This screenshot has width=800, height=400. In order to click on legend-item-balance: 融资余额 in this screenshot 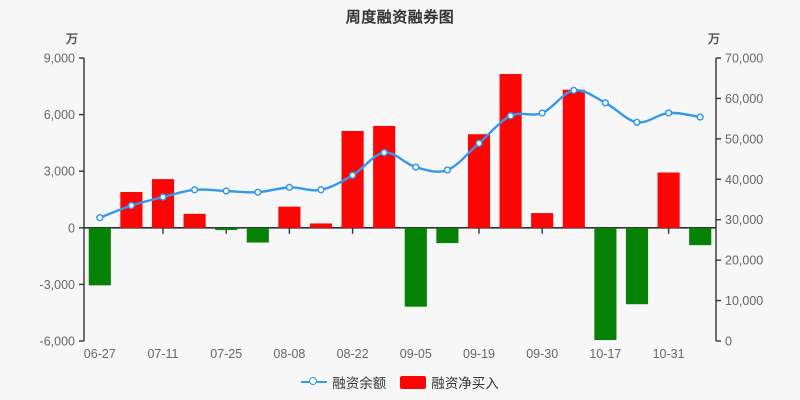, I will do `click(343, 382)`.